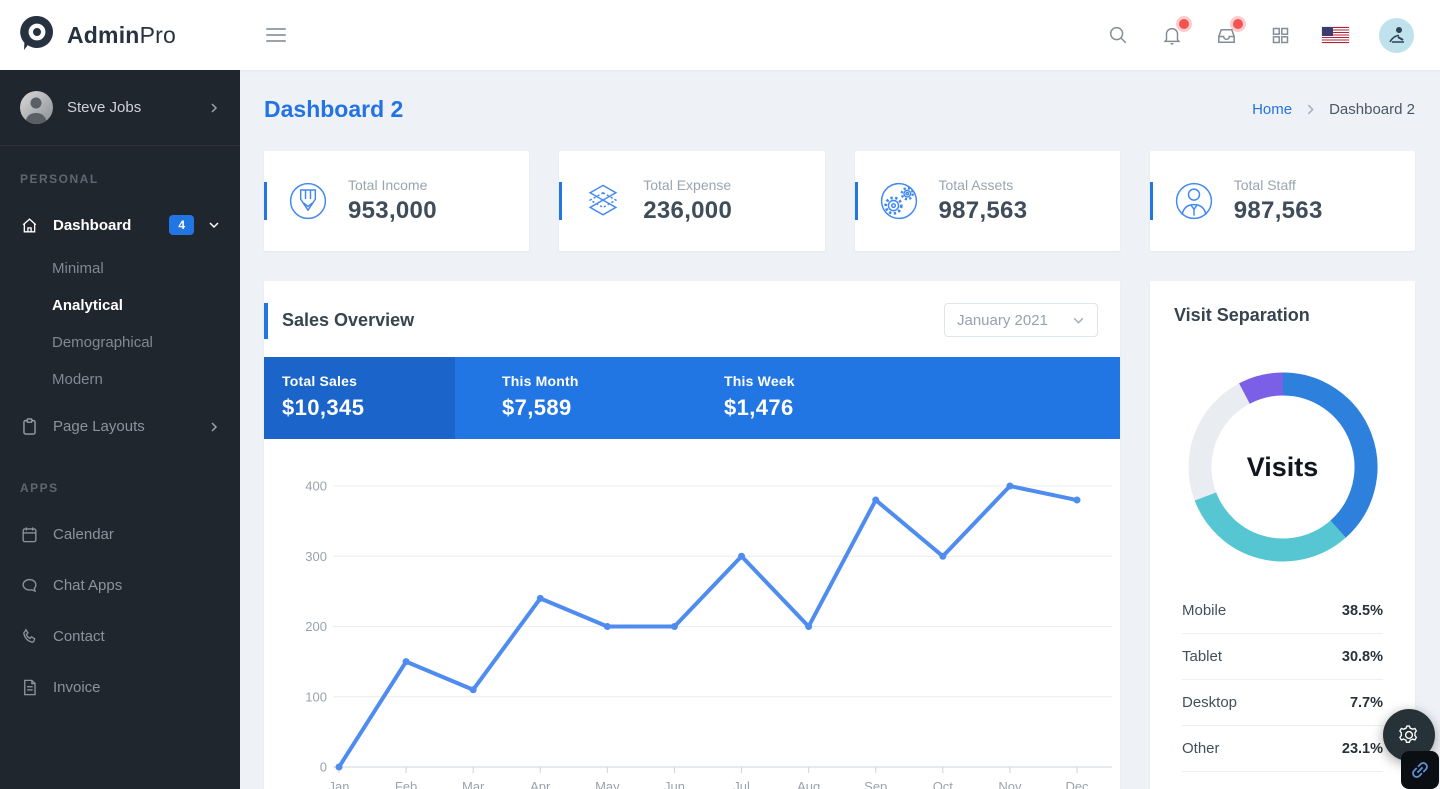 The image size is (1440, 789). What do you see at coordinates (388, 185) in the screenshot?
I see `stat-label: Total Income` at bounding box center [388, 185].